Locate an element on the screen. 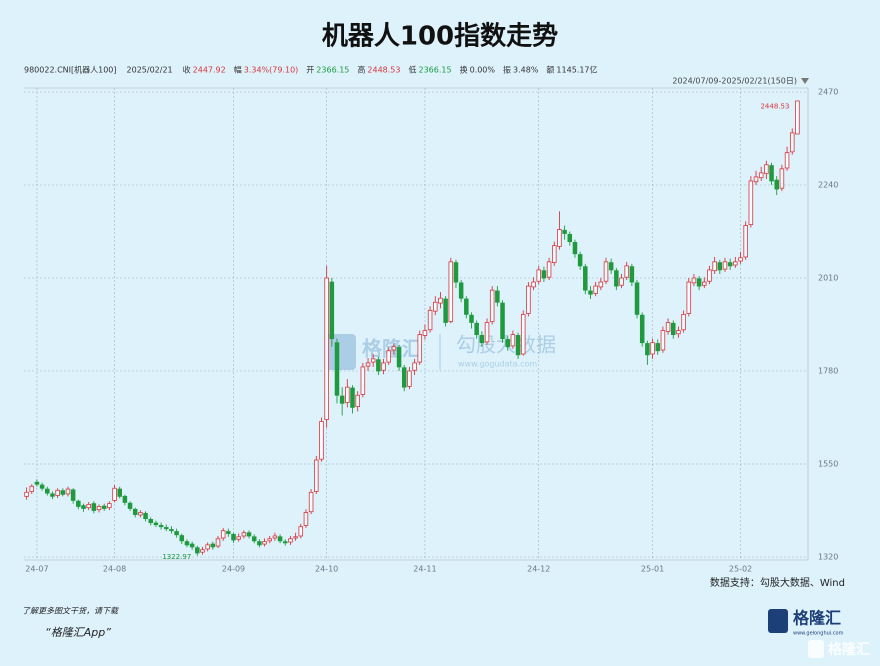  chart-title: 机器人100指数走势 is located at coordinates (440, 37).